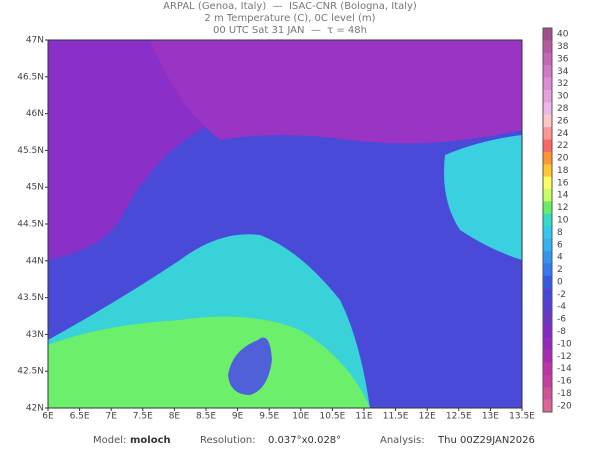  What do you see at coordinates (486, 440) in the screenshot?
I see `footer-value: Thu 00Z29JAN2026` at bounding box center [486, 440].